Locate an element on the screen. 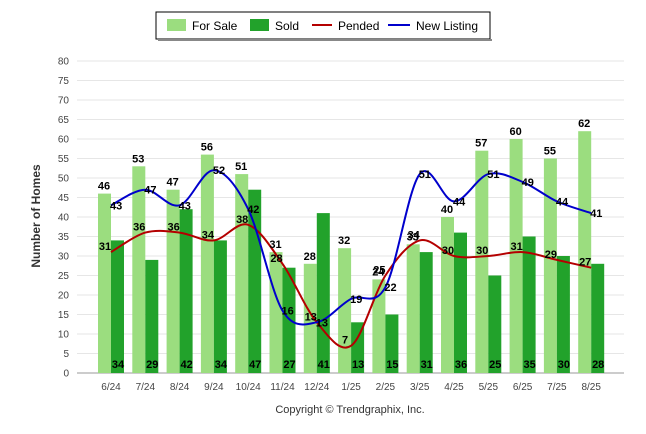  x-tick-label: 8/24 is located at coordinates (180, 387).